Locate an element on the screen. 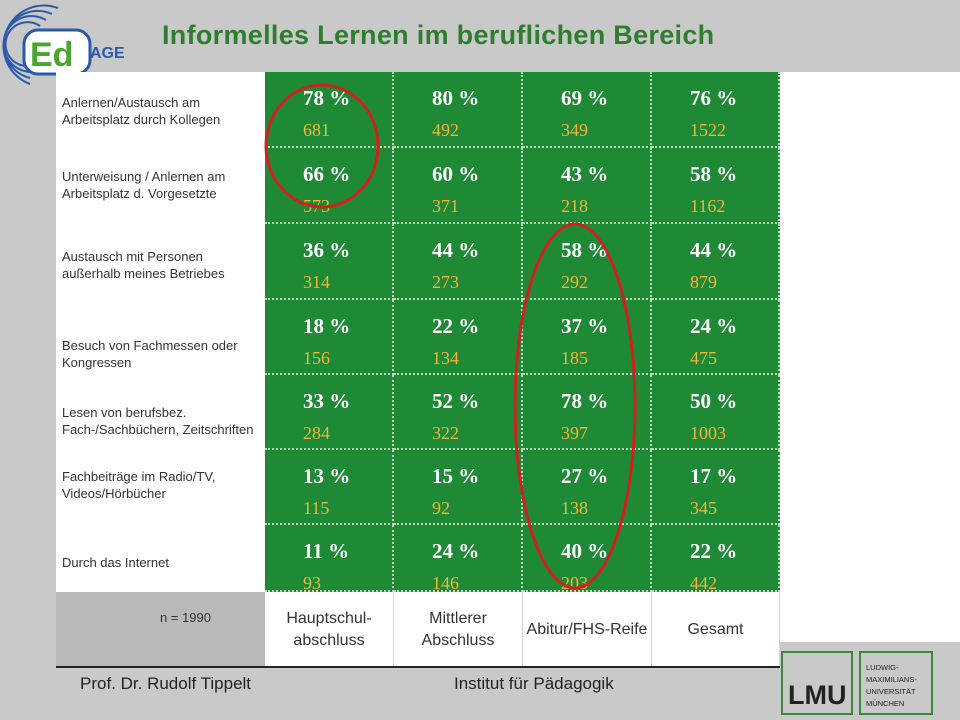  value-cell: 40 % 203 is located at coordinates (587, 559).